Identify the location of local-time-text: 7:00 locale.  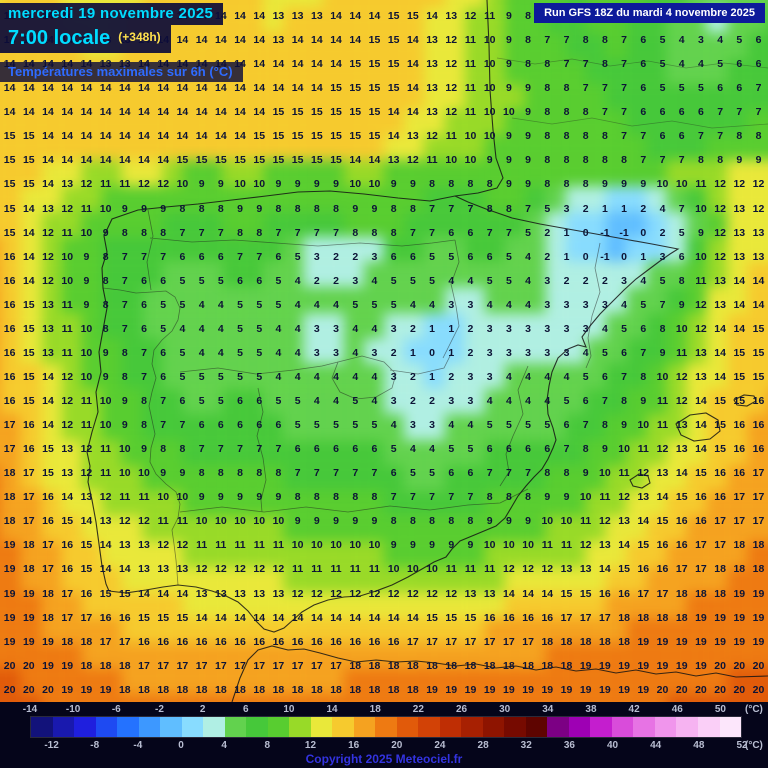
(59, 38).